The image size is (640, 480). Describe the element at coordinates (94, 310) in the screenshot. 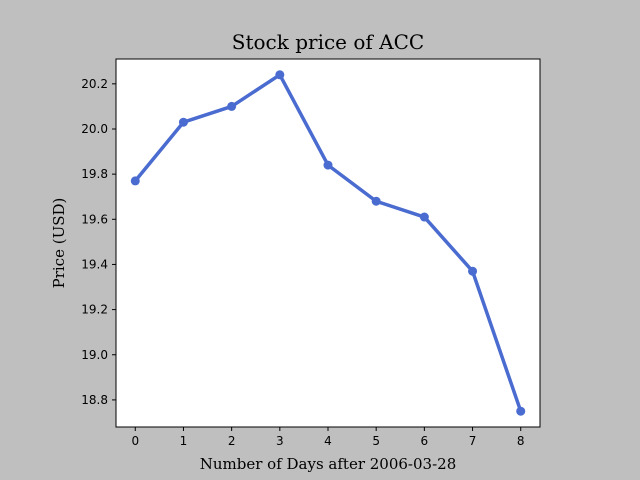

I see `y-tick-label: 19.2` at that location.